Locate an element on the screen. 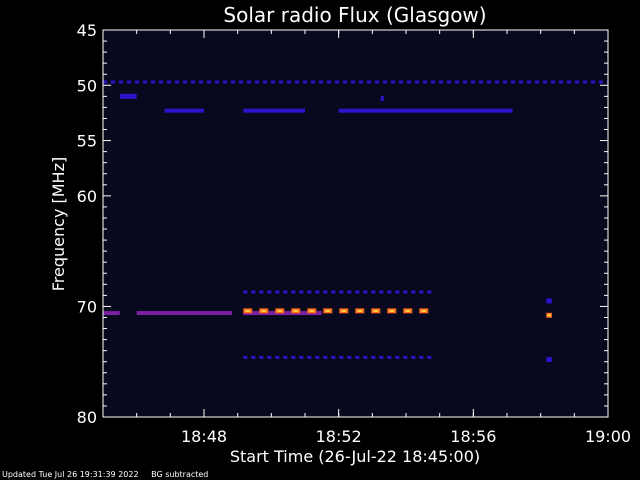 This screenshot has height=480, width=640. y-tick-label: 70 is located at coordinates (87, 306).